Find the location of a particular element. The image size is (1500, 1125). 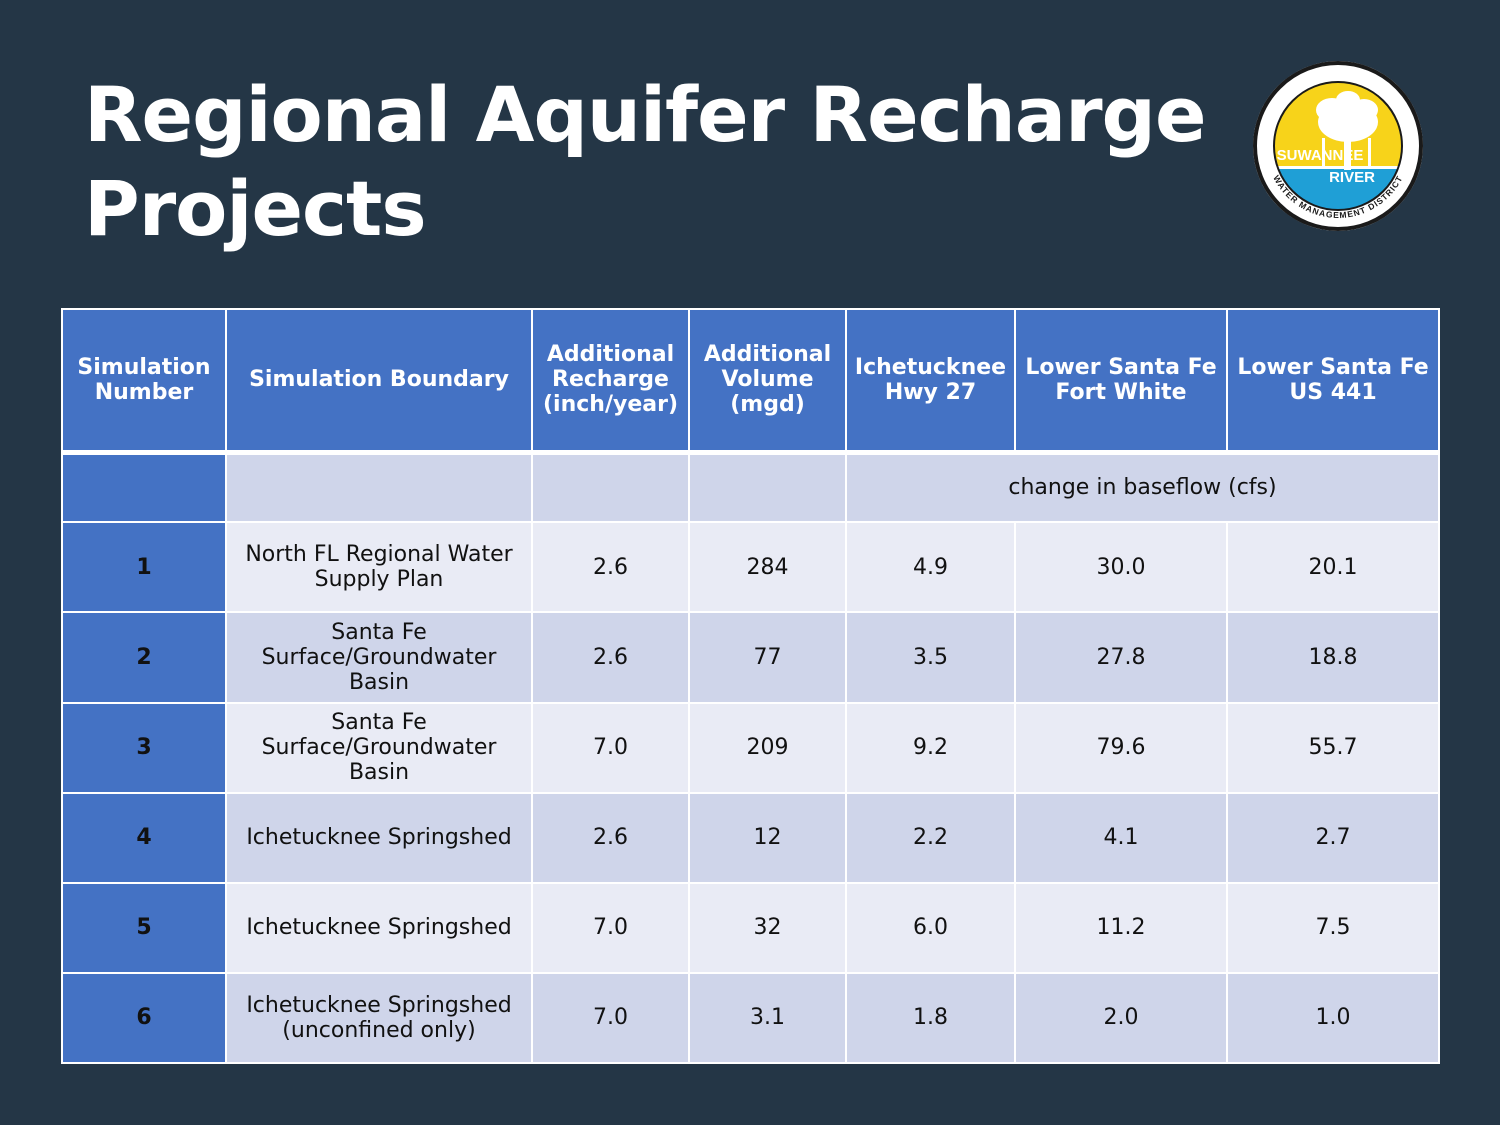

fort-white-cell: 2.0 is located at coordinates (1121, 1018).